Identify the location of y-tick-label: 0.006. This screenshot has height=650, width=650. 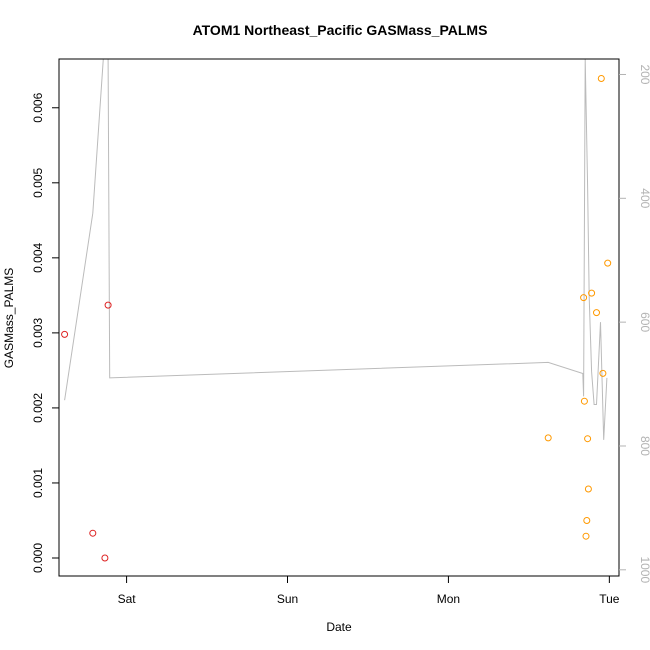
(38, 107).